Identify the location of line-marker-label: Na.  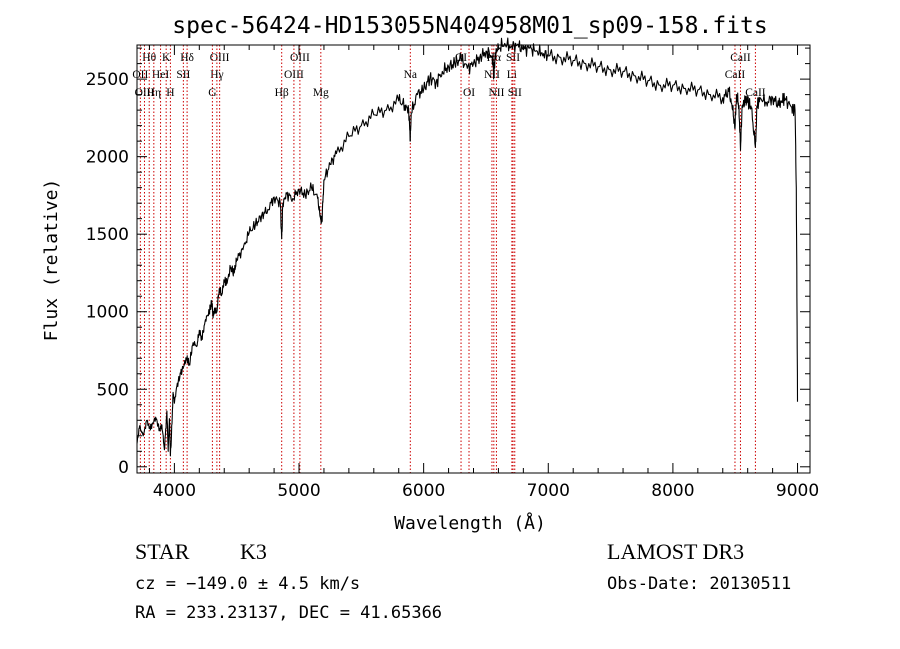
(410, 75).